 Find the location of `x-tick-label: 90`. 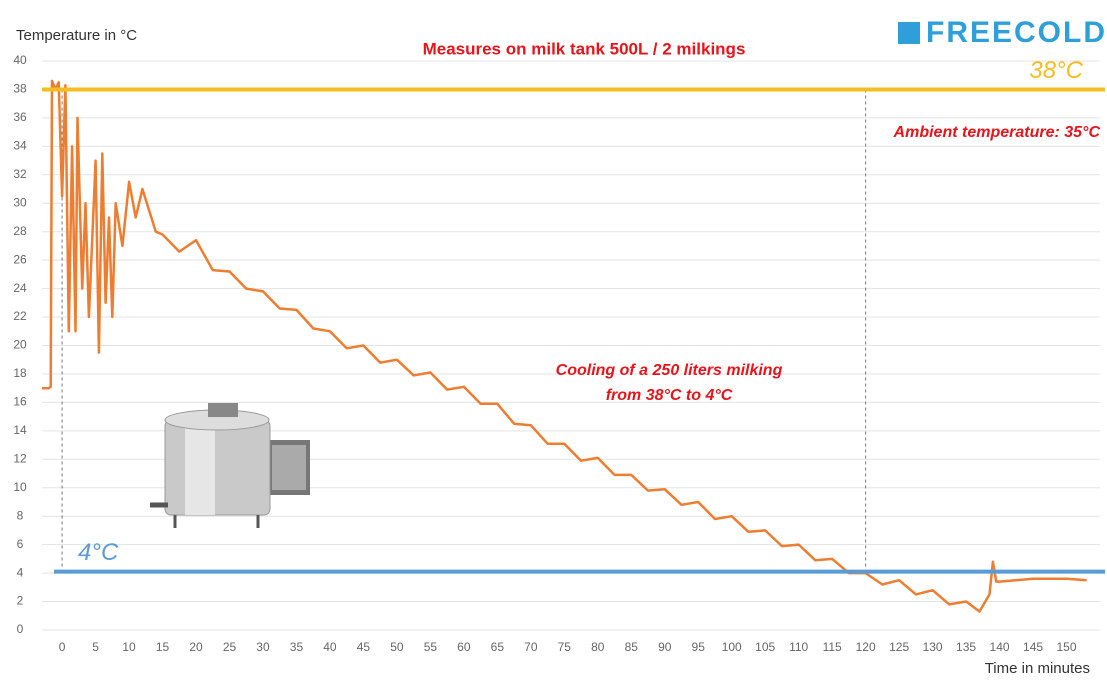

x-tick-label: 90 is located at coordinates (665, 647).